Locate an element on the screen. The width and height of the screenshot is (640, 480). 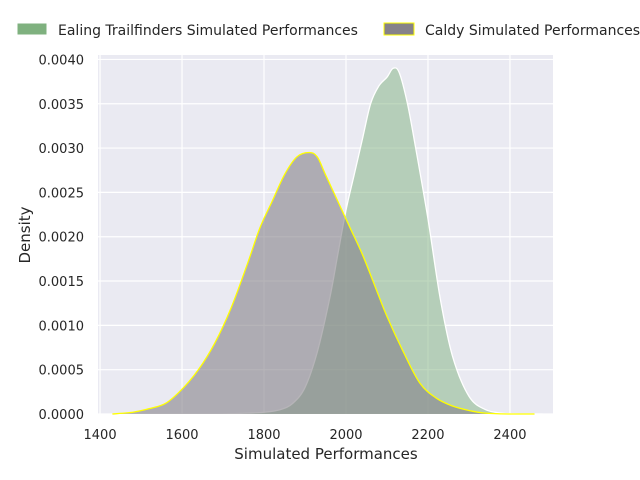
y-tick-label: 0.0010 is located at coordinates (62, 326).